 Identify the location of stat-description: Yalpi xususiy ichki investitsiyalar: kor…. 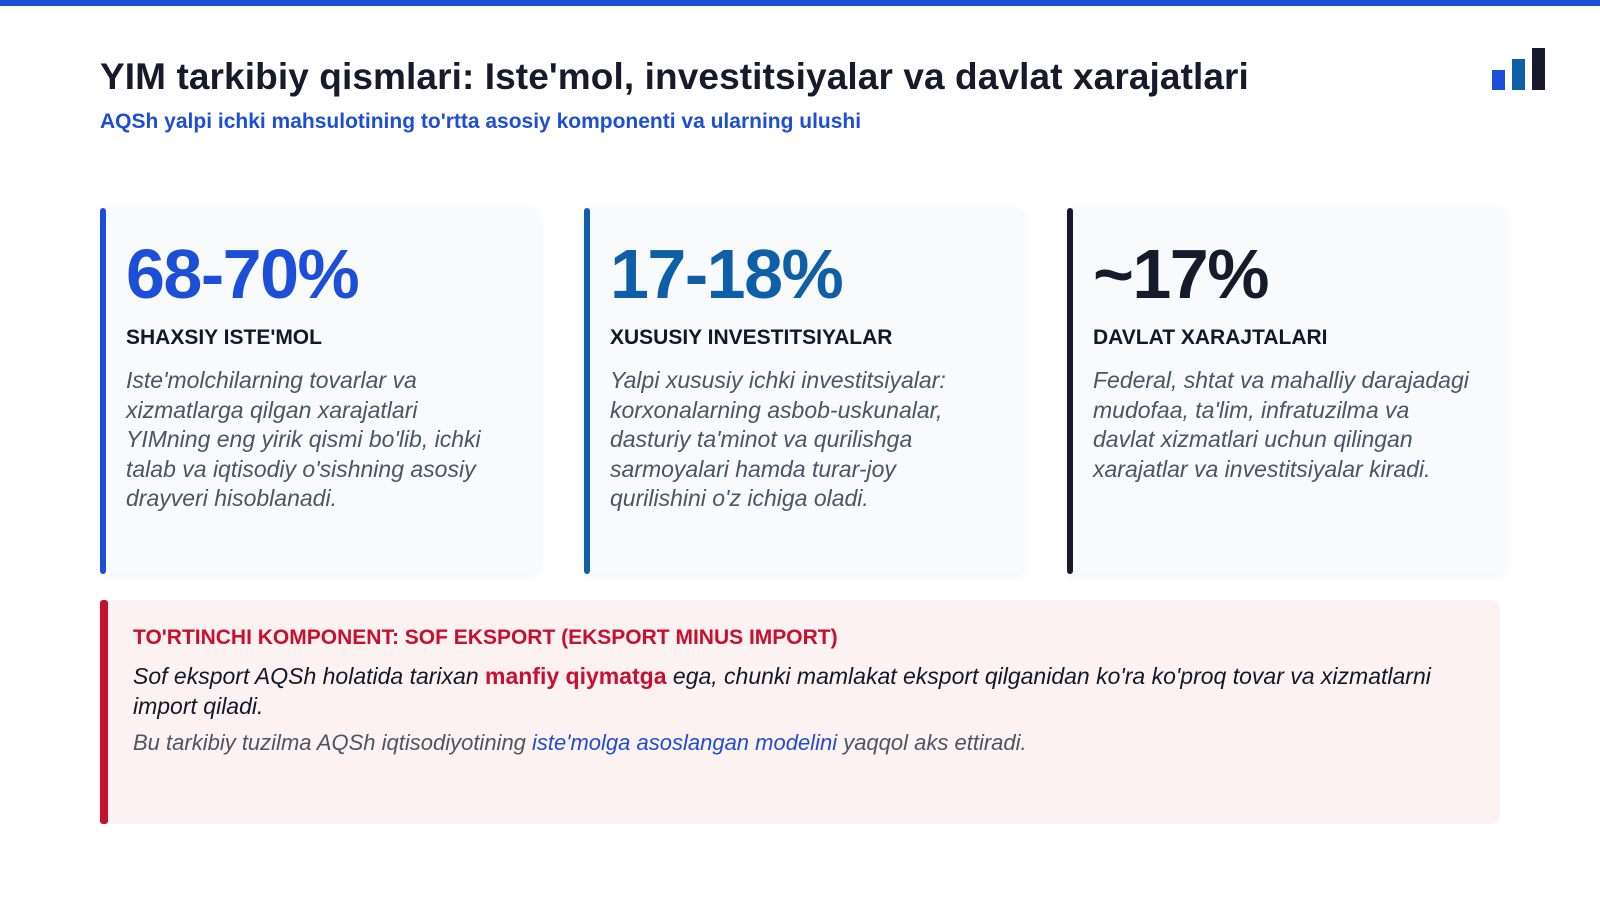
(778, 439).